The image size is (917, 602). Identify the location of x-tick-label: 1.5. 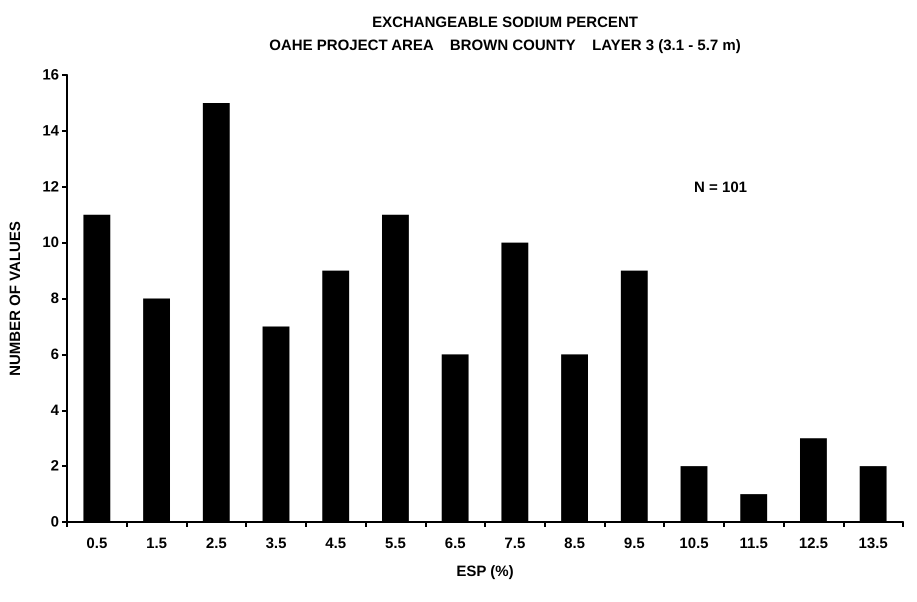
(156, 543).